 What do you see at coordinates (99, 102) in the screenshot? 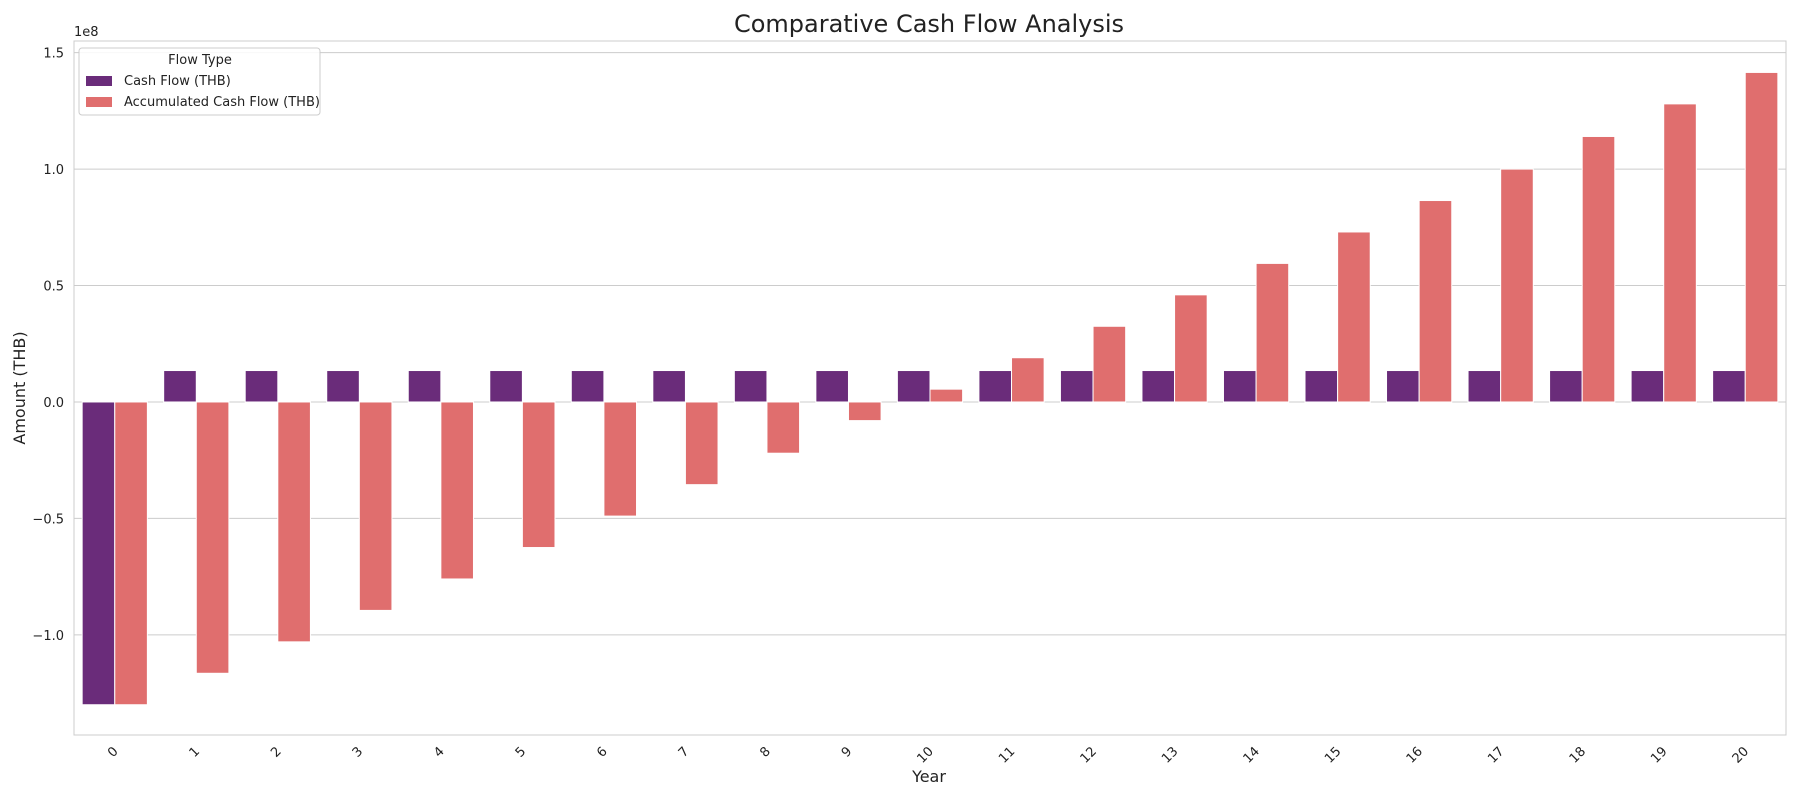
I see `legend-swatch-accumulated-cash-flow` at bounding box center [99, 102].